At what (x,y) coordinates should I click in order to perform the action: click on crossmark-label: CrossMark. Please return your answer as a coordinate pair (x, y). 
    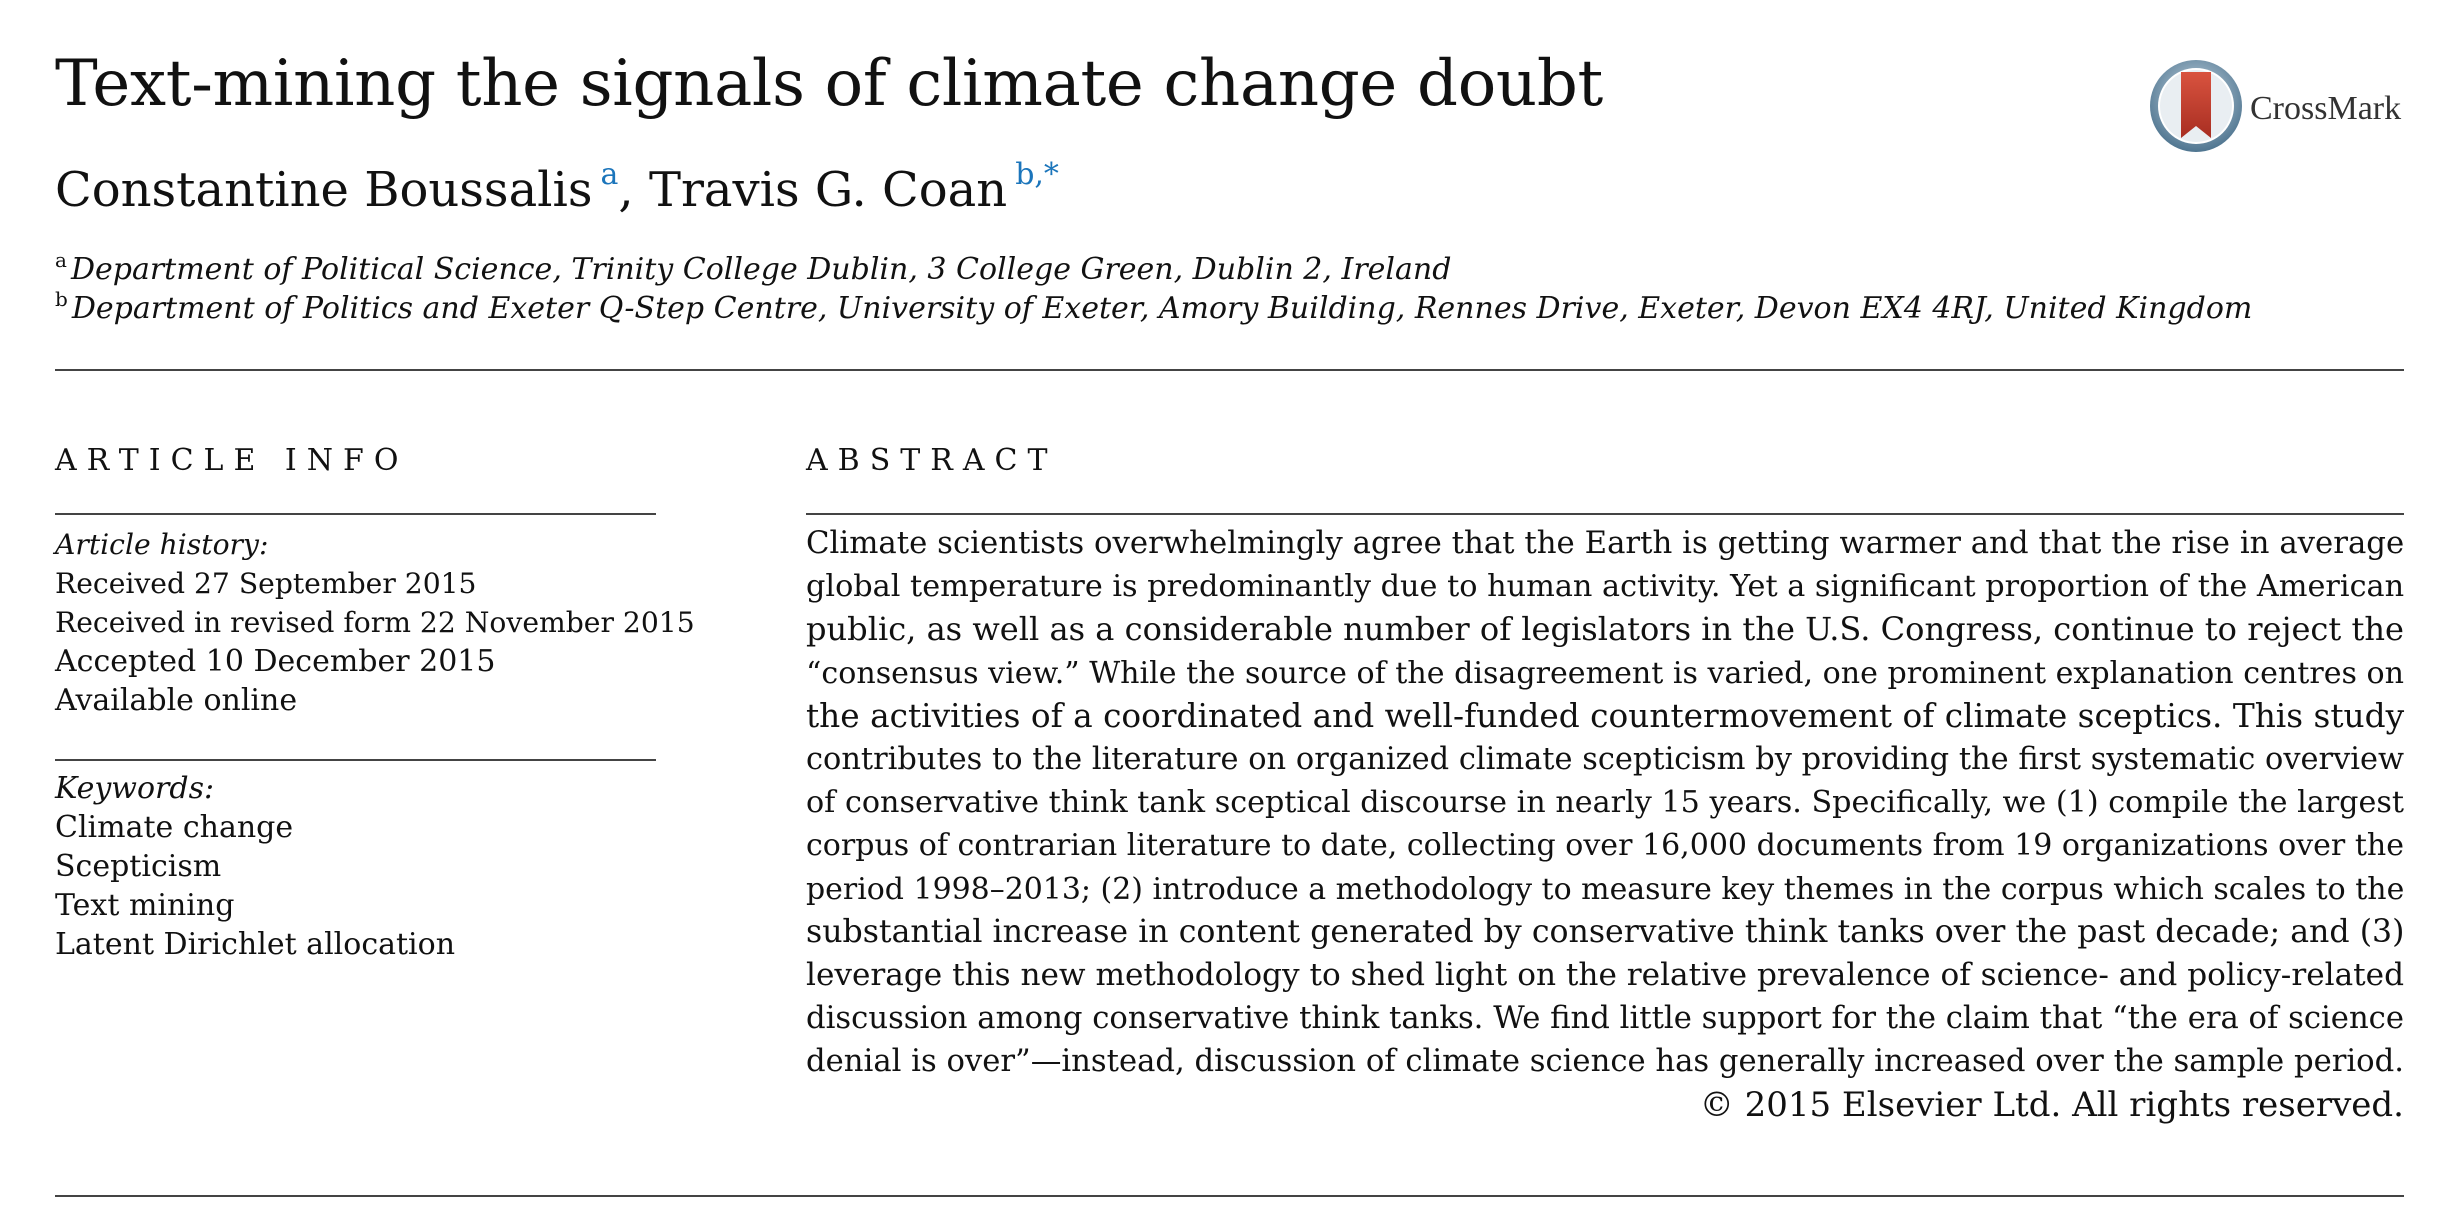
    Looking at the image, I should click on (2326, 108).